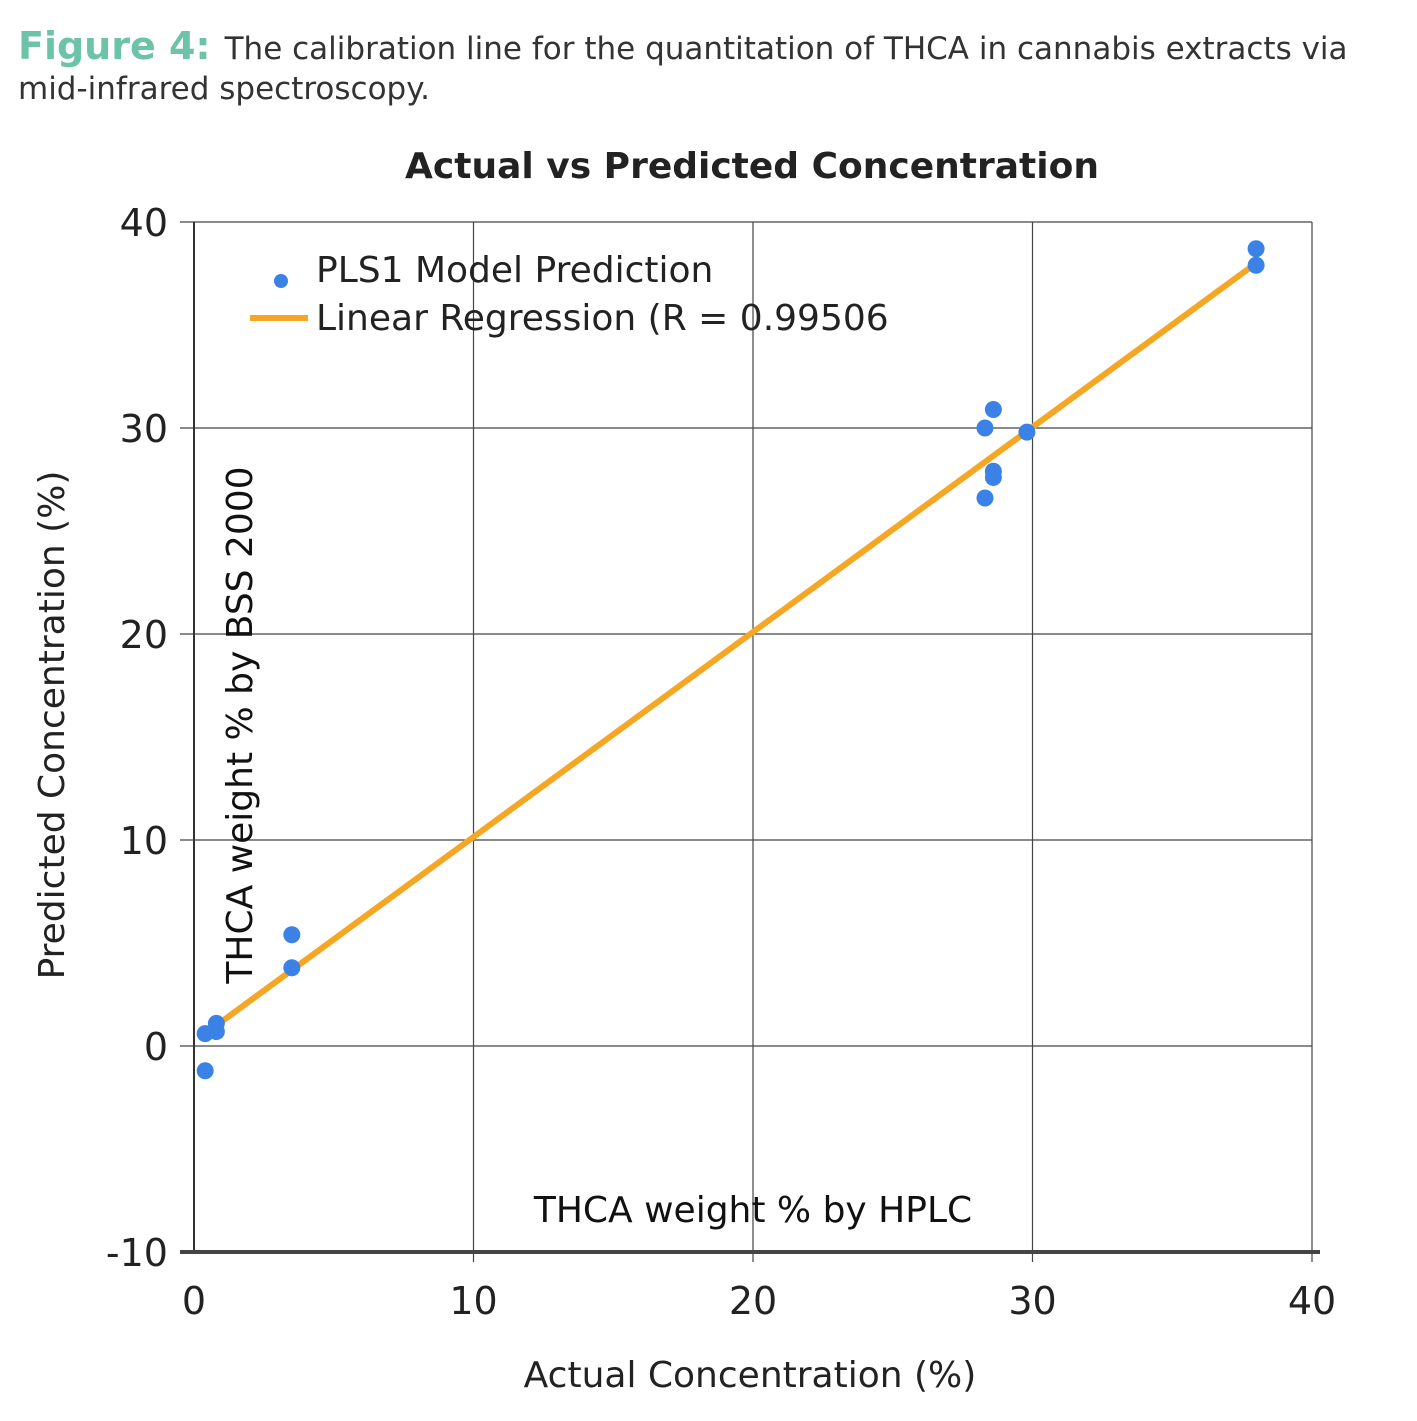 The image size is (1417, 1421). I want to click on legend-line-label: Linear Regression (R = 0.99506, so click(602, 318).